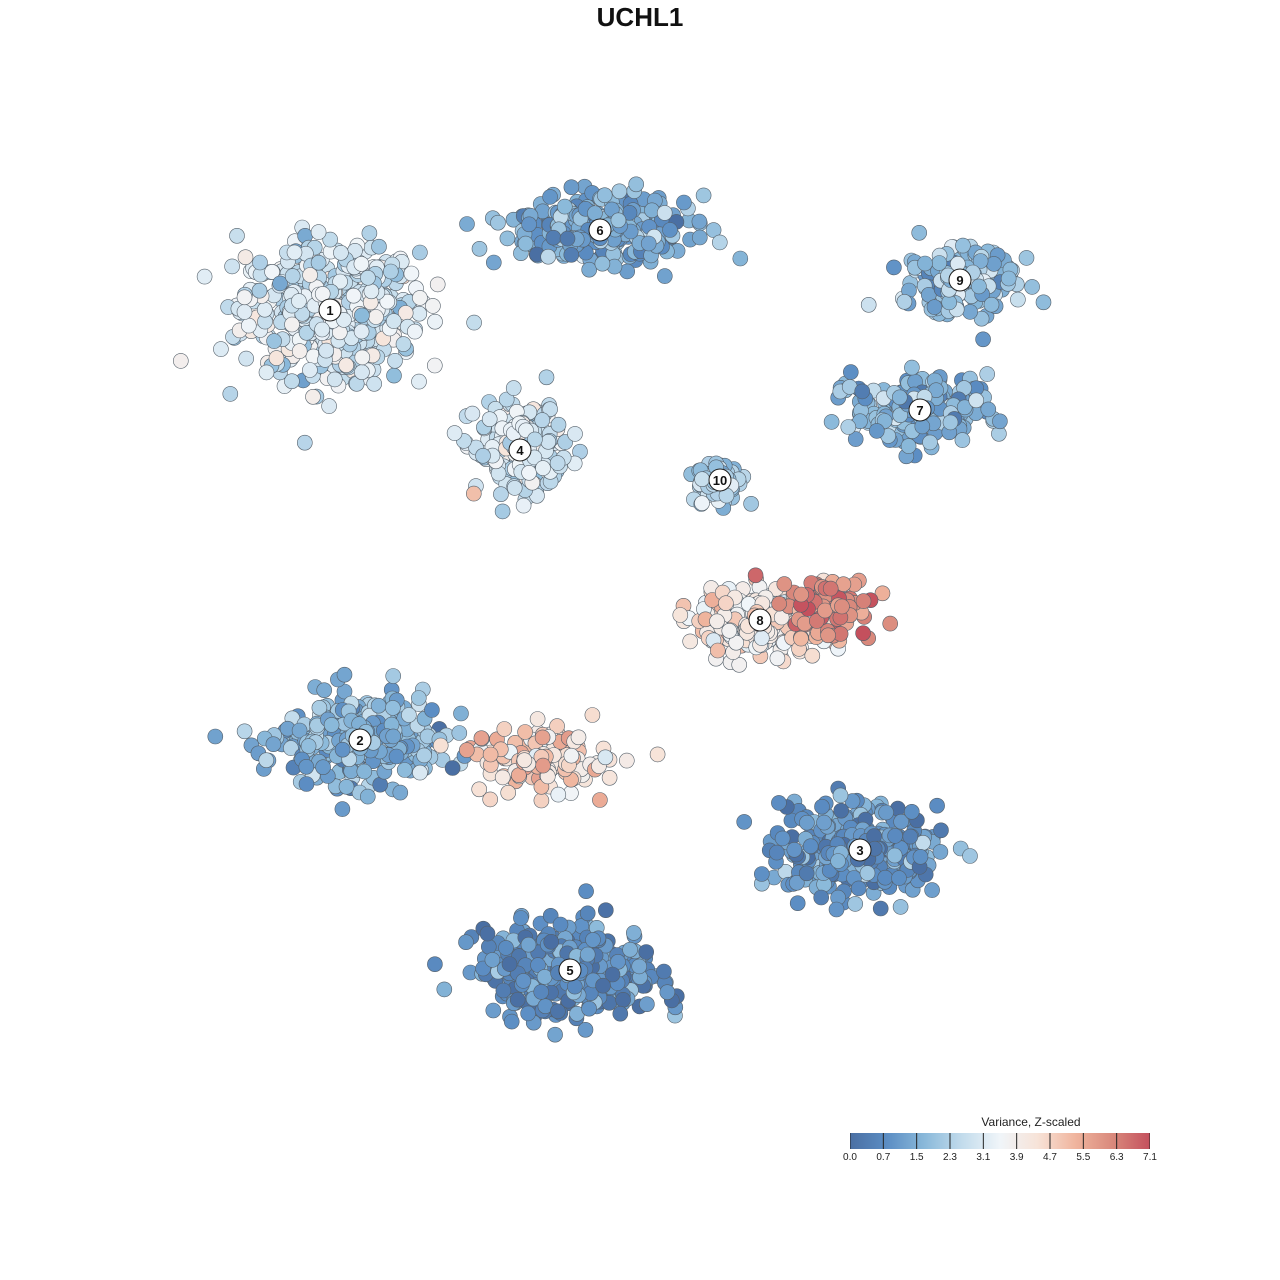 This screenshot has width=1280, height=1280. Describe the element at coordinates (950, 1157) in the screenshot. I see `colorbar-tick-label: 2.3` at that location.